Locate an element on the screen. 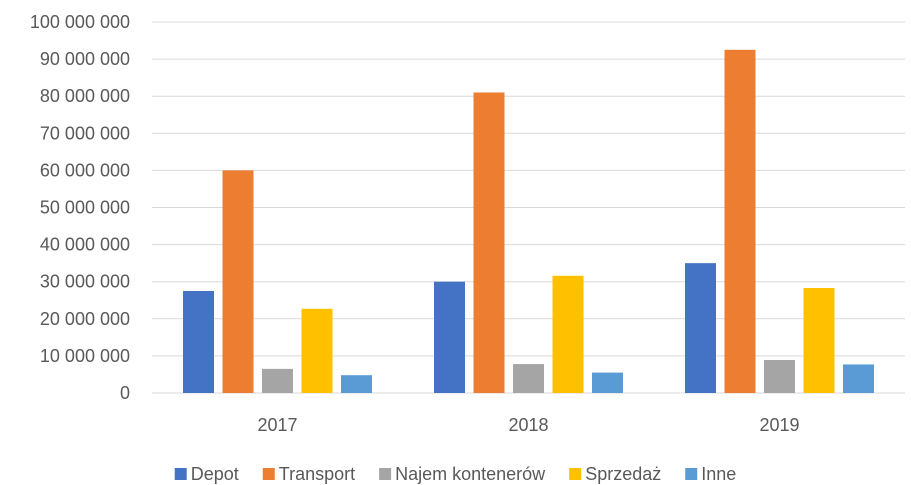 This screenshot has width=911, height=485. bar-depot-2017 is located at coordinates (198, 341).